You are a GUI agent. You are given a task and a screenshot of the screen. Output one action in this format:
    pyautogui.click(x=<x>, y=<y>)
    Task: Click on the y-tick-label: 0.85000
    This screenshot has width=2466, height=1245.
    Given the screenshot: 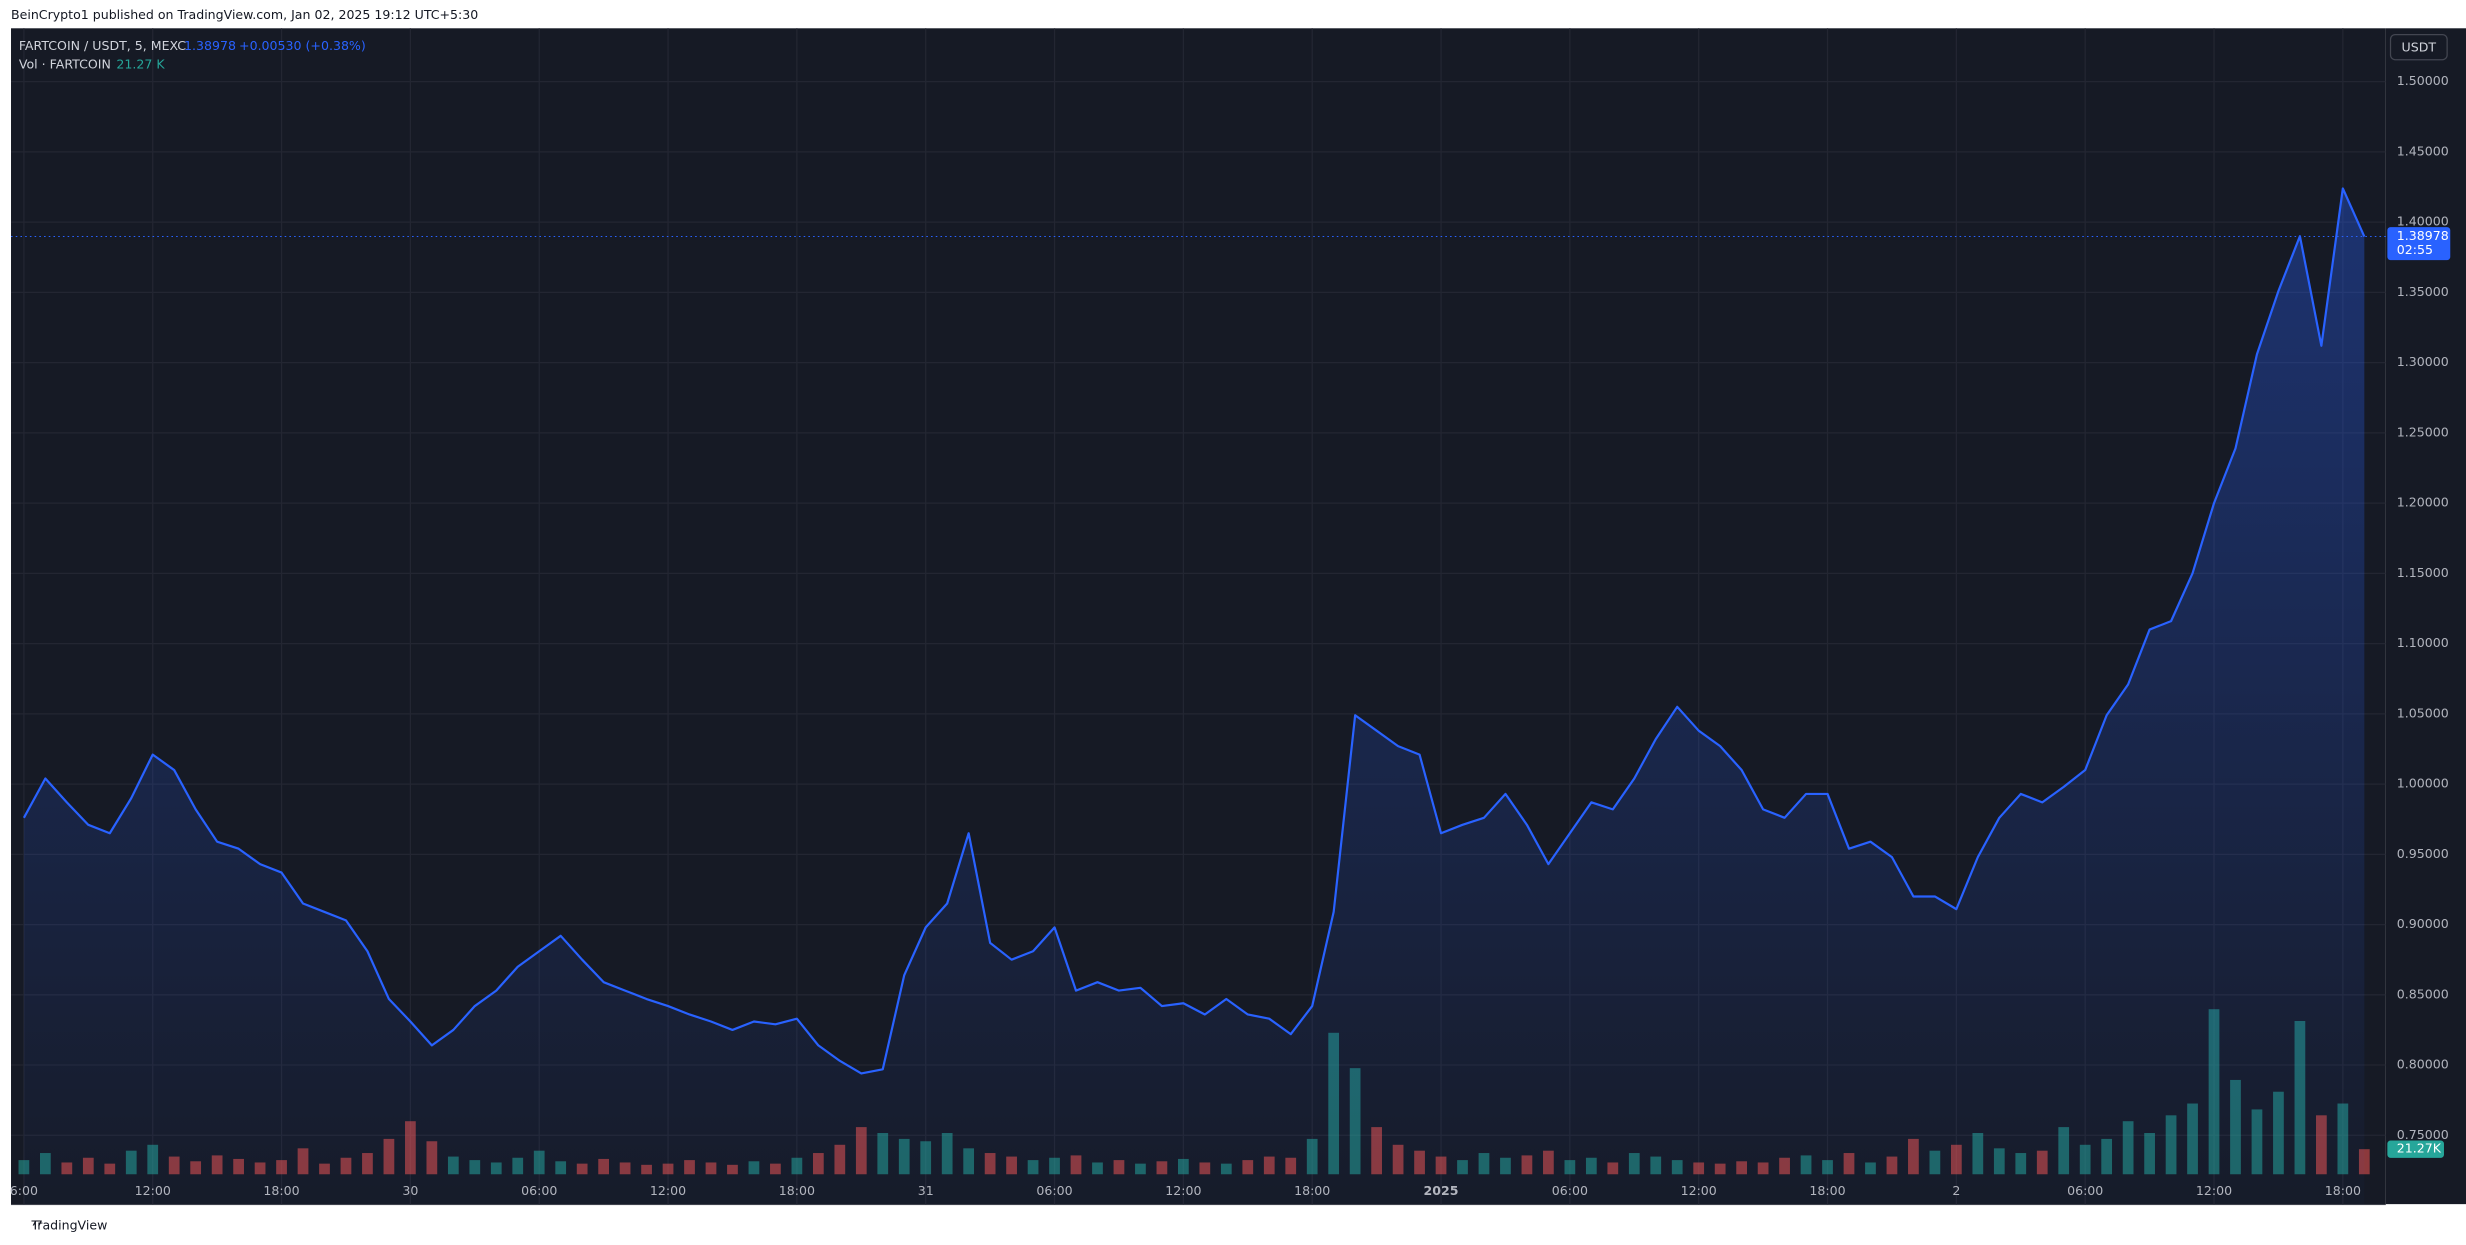 What is the action you would take?
    pyautogui.click(x=2423, y=993)
    